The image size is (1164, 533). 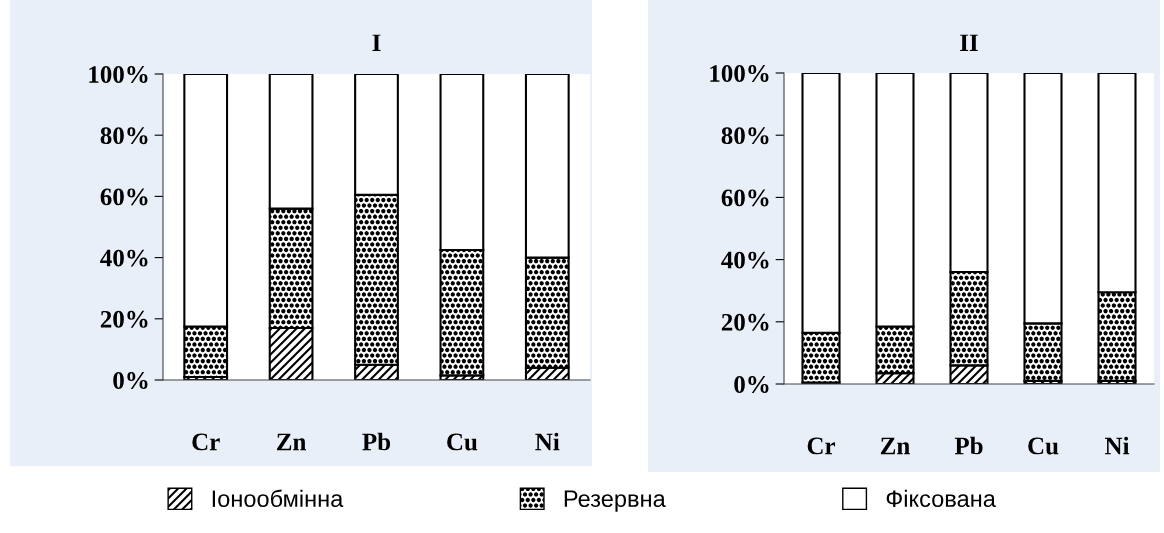 I want to click on legend-label: Резервна, so click(x=615, y=501).